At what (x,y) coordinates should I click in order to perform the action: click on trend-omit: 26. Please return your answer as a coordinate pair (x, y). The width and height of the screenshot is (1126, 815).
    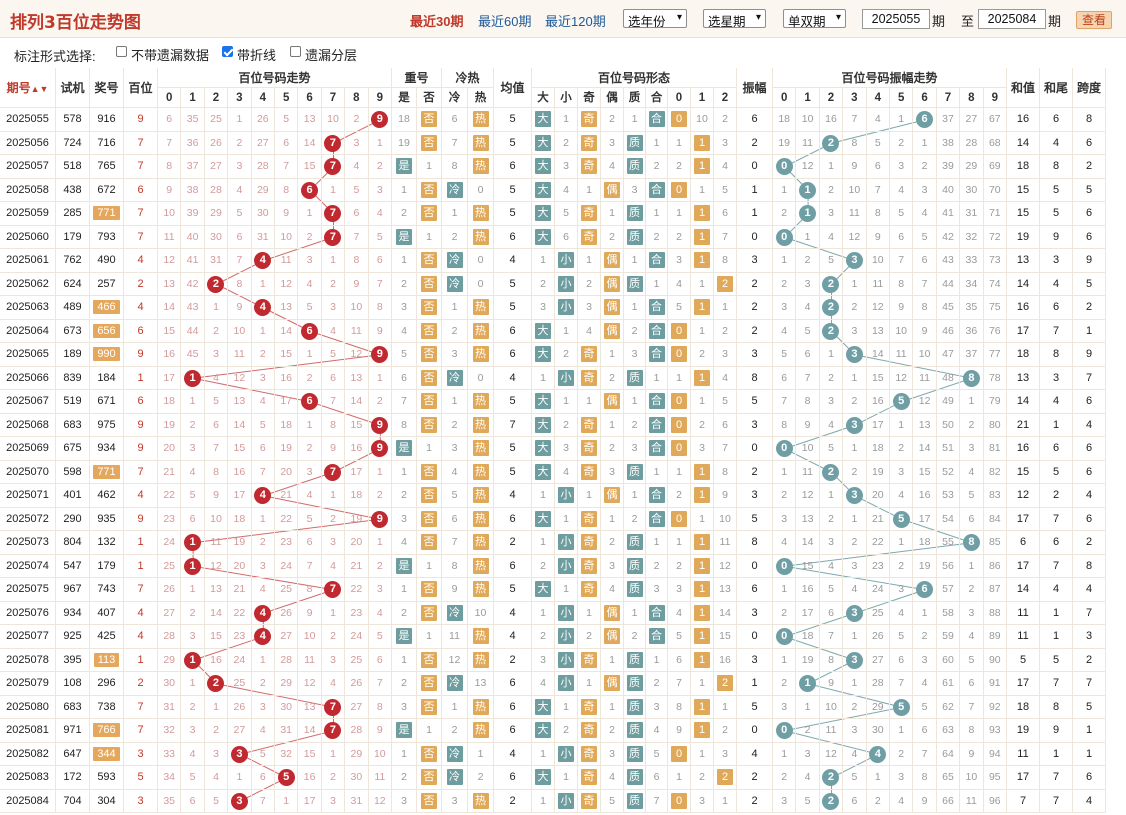
    Looking at the image, I should click on (240, 707).